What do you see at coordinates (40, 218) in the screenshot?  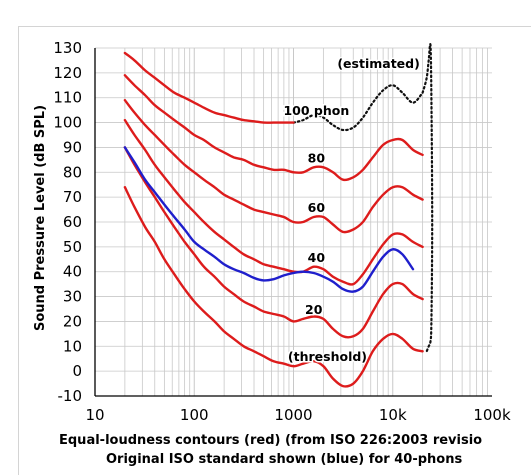 I see `y-axis-title: Sound Pressure Level (dB SPL)` at bounding box center [40, 218].